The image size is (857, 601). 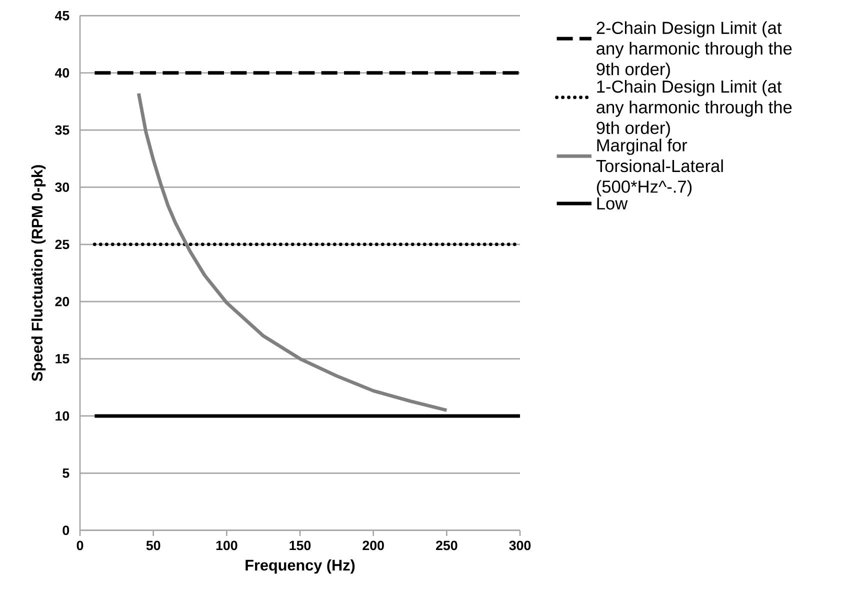 I want to click on x-tick-label: 300, so click(x=520, y=545).